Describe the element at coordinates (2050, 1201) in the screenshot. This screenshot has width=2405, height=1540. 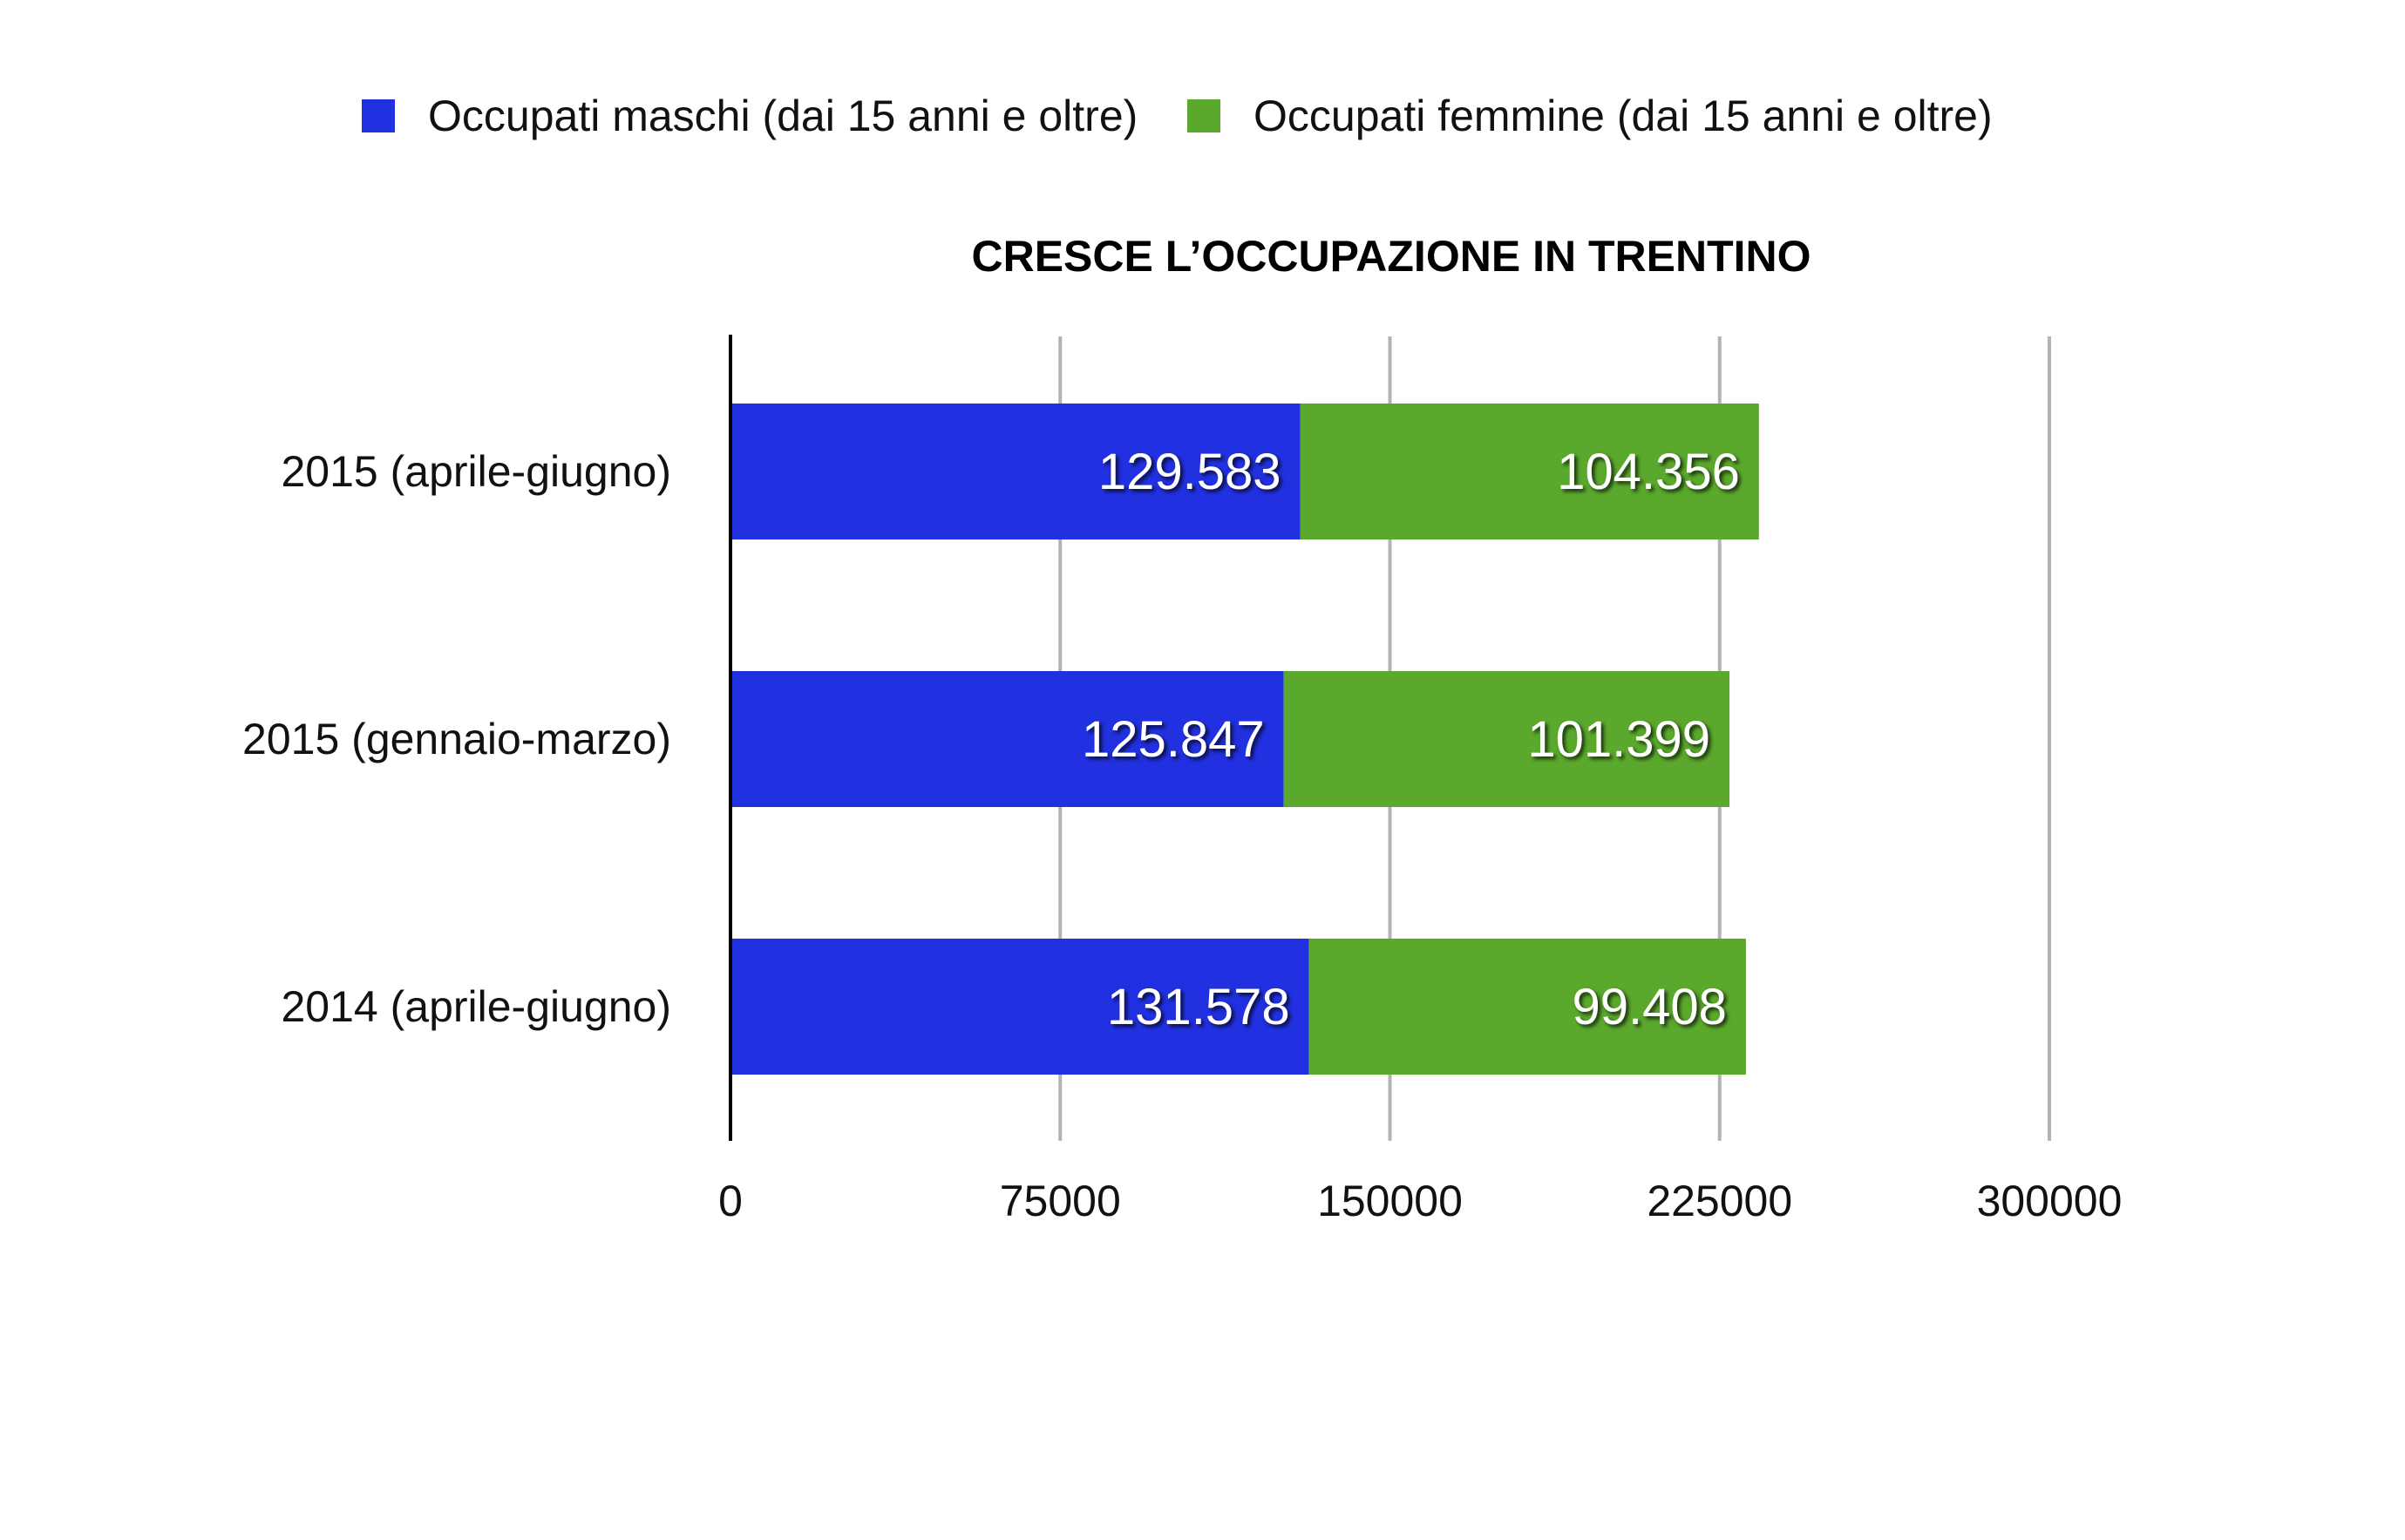
I see `x-tick-label: 300000` at that location.